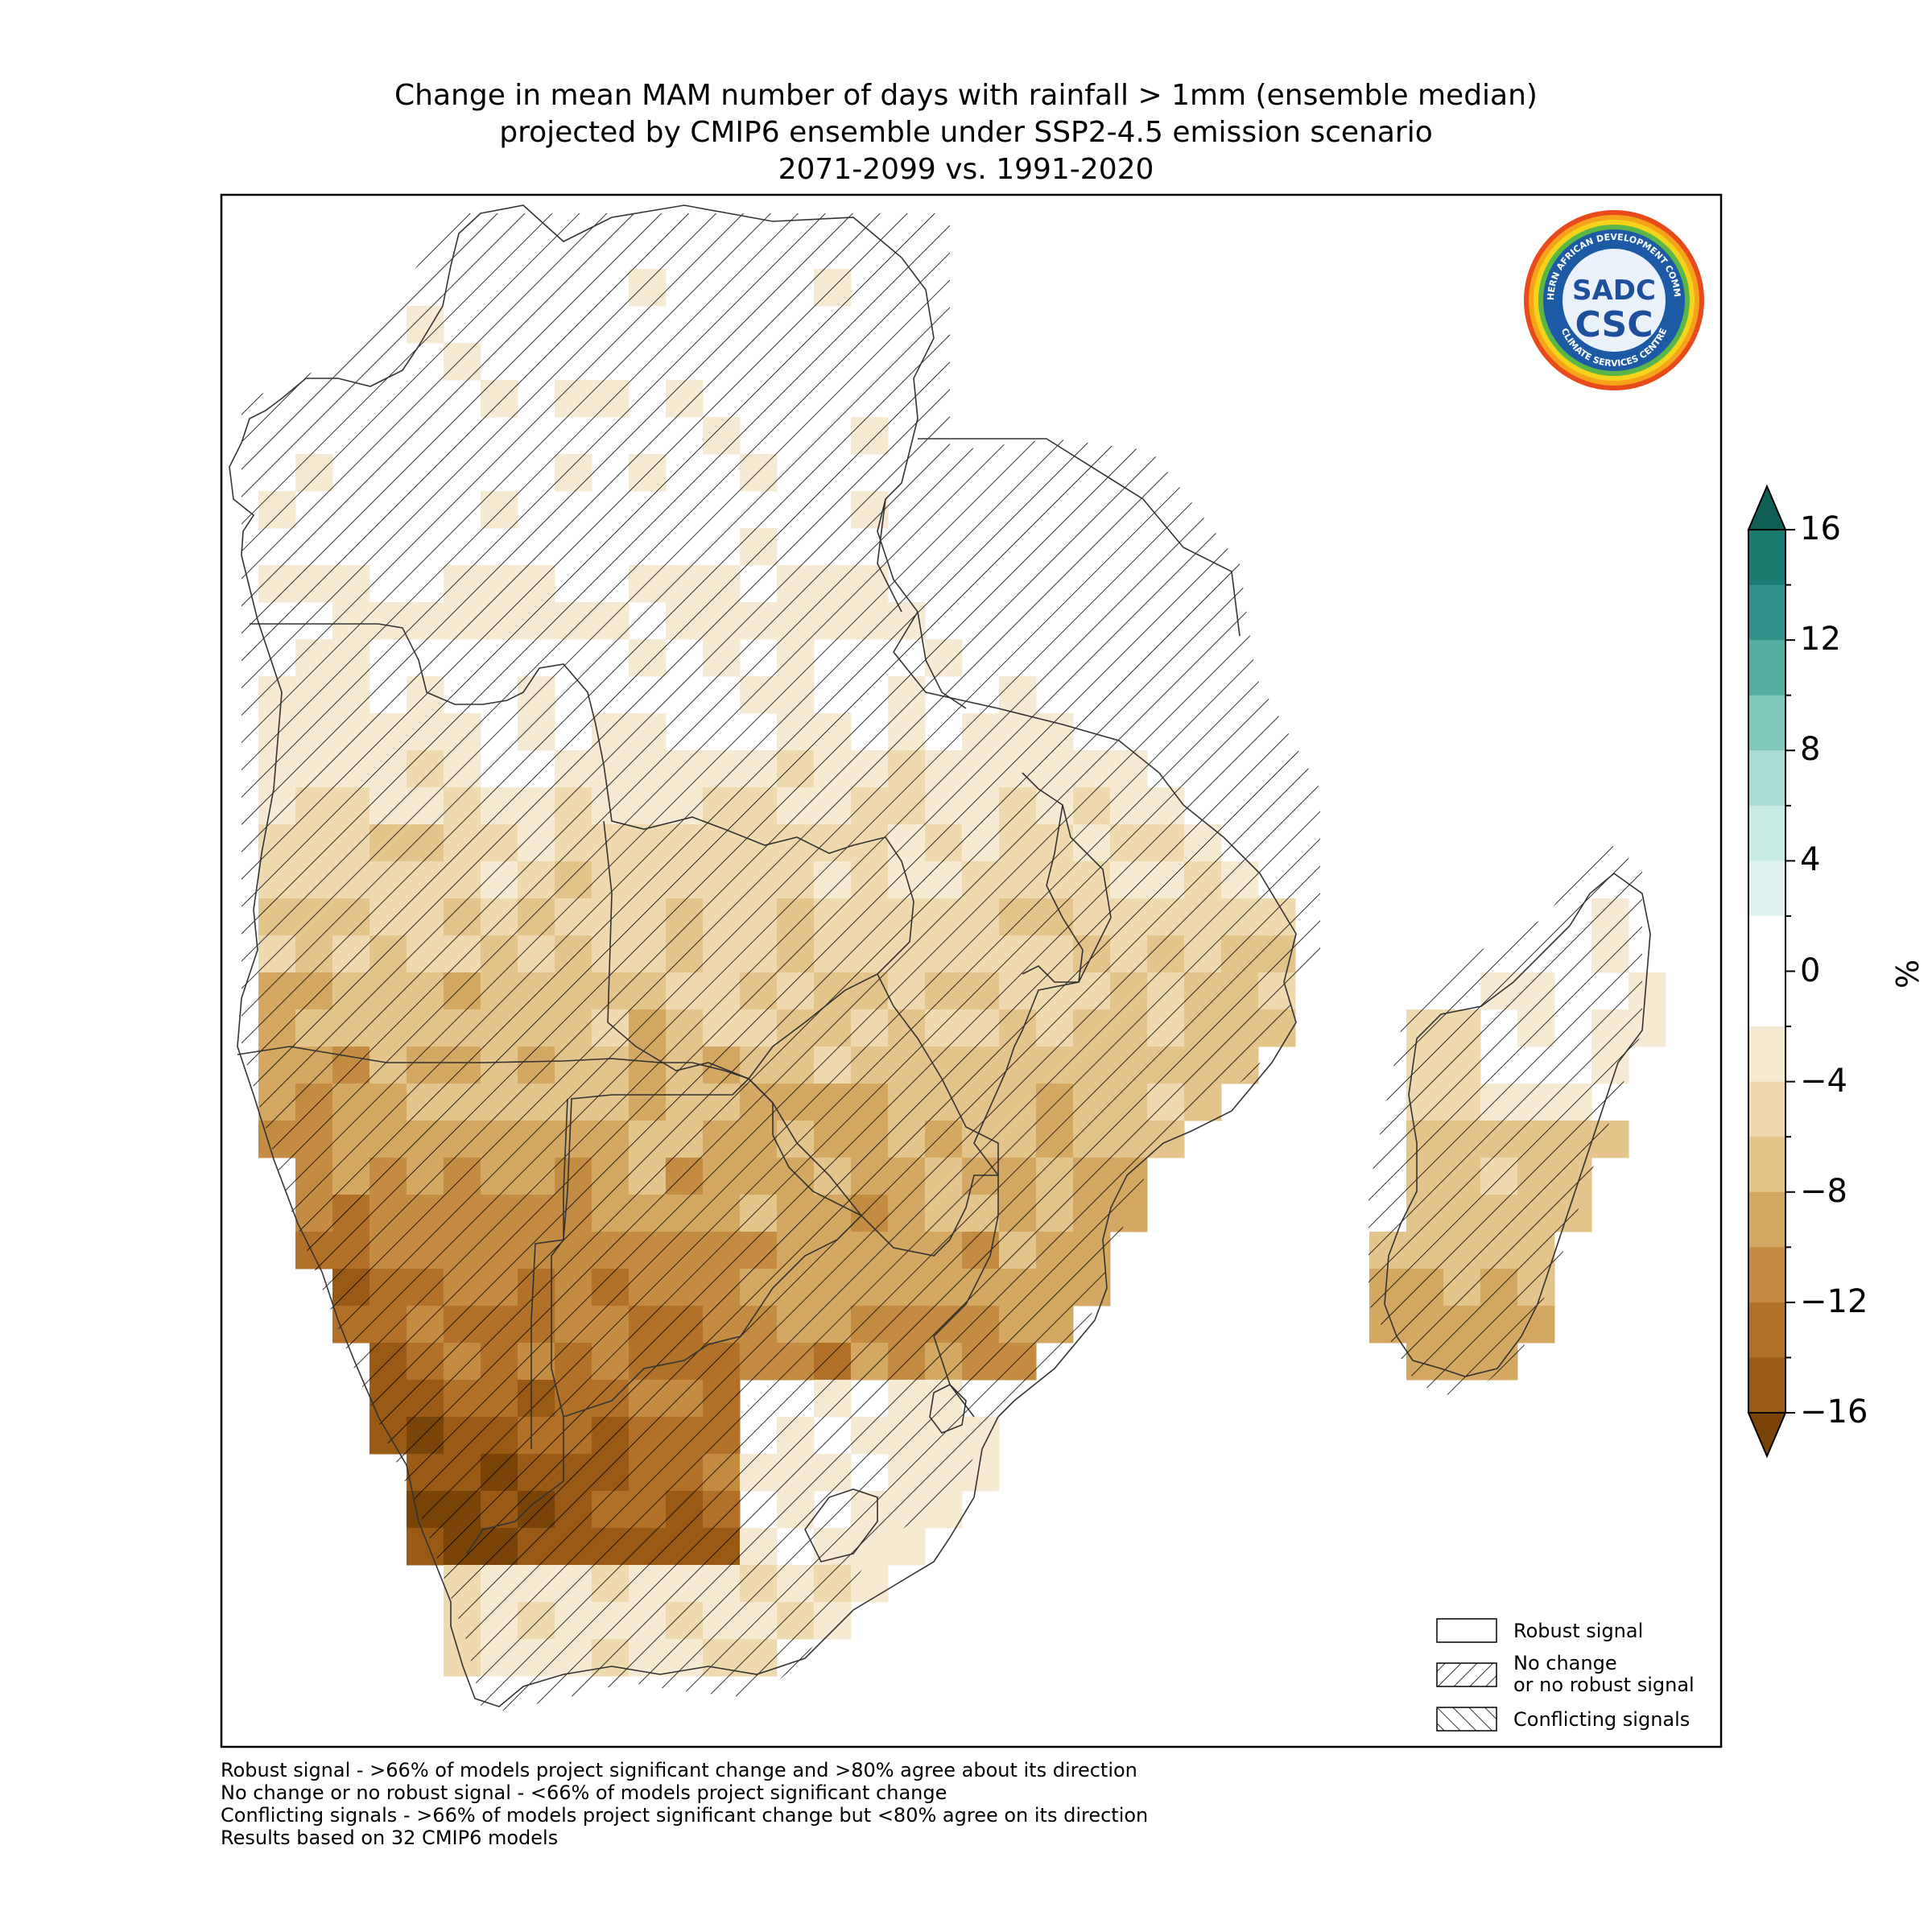  Describe the element at coordinates (1823, 1191) in the screenshot. I see `colorbar-tick-label: −8` at that location.